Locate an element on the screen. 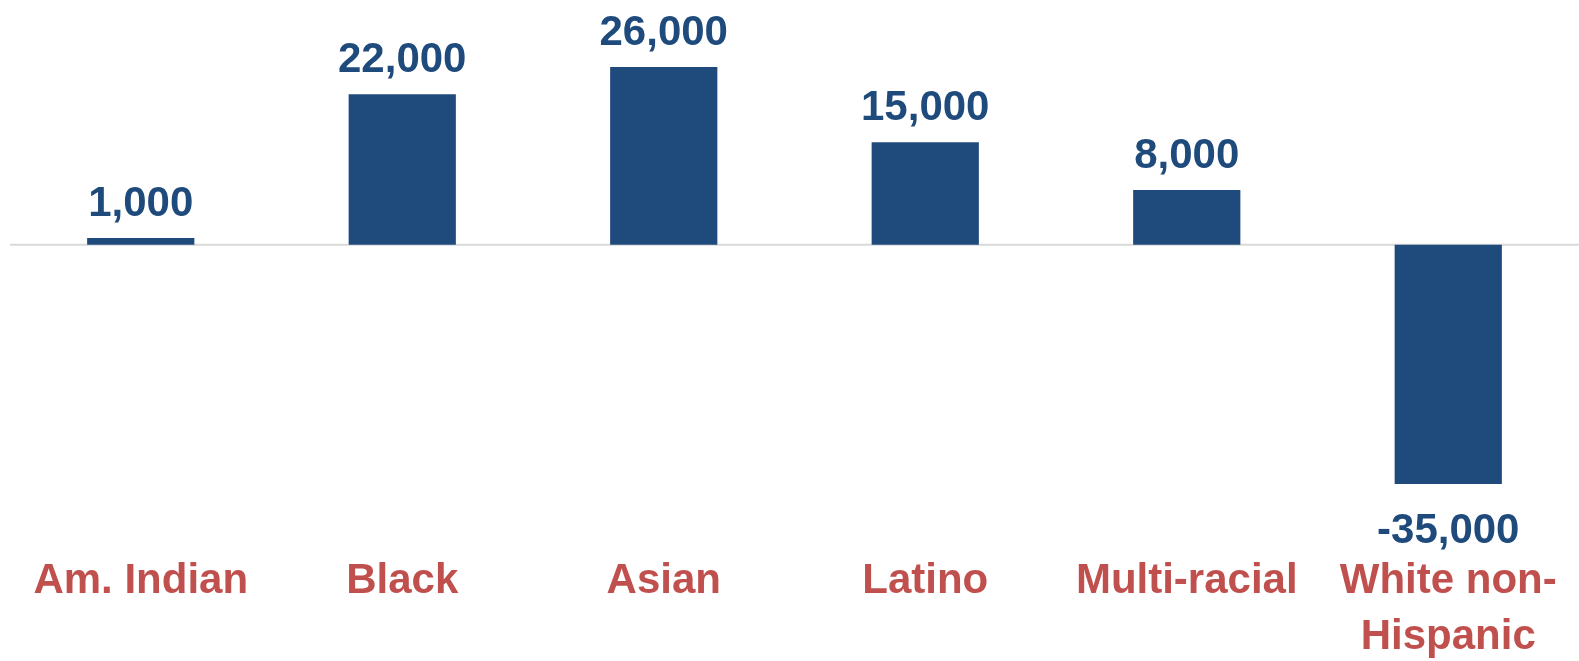  data-label: 1,000 is located at coordinates (141, 201).